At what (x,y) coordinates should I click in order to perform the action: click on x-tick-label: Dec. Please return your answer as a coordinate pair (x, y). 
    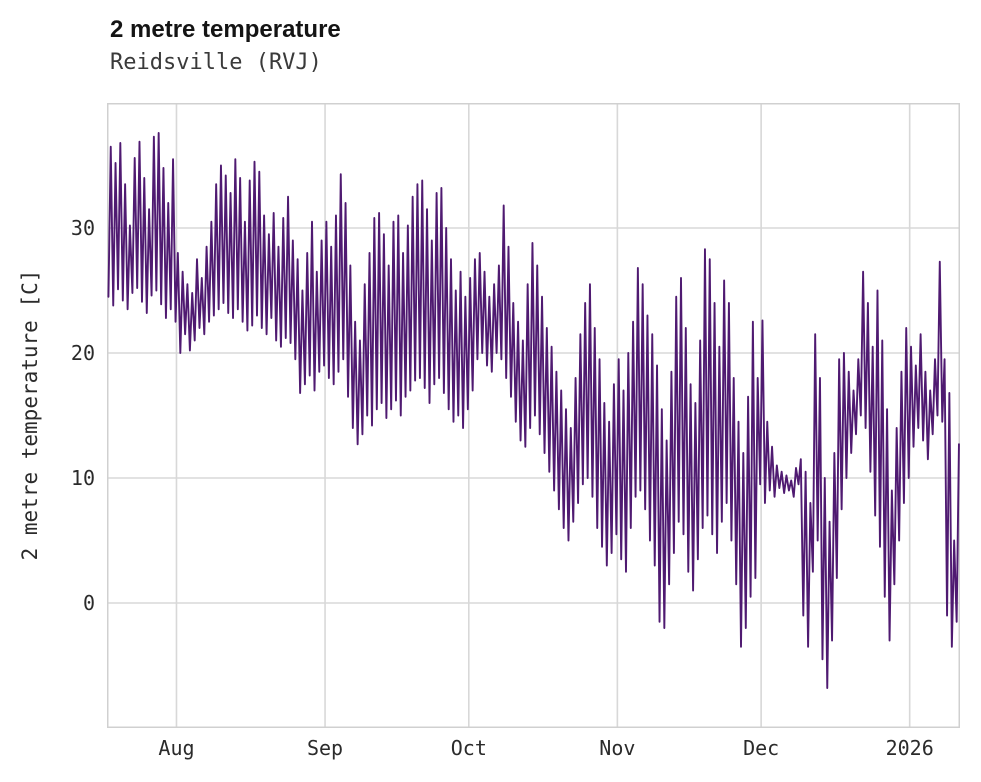
    Looking at the image, I should click on (761, 748).